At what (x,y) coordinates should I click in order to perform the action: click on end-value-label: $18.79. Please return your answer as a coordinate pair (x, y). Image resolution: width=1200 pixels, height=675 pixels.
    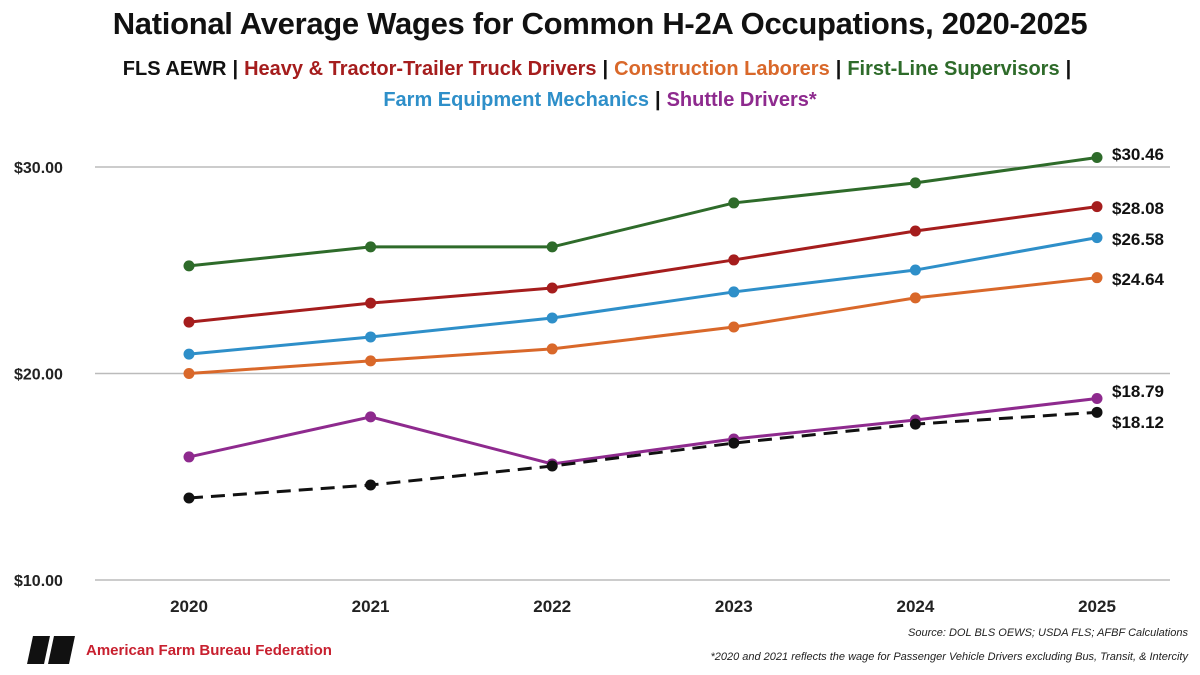
    Looking at the image, I should click on (1138, 391).